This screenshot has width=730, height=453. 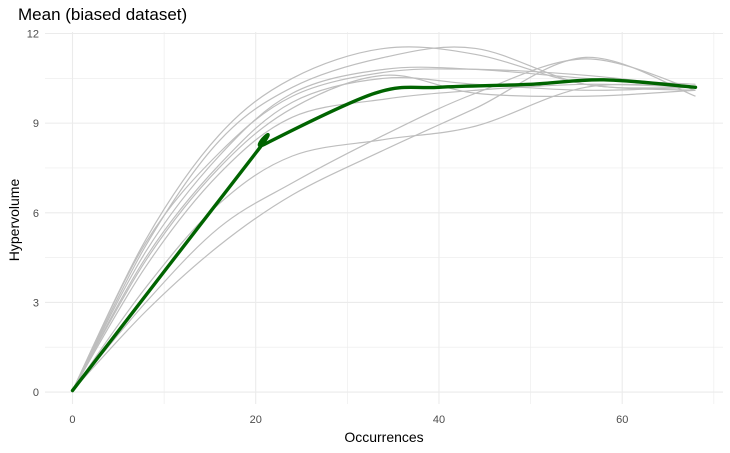 I want to click on y-tick-label: 12, so click(x=33, y=34).